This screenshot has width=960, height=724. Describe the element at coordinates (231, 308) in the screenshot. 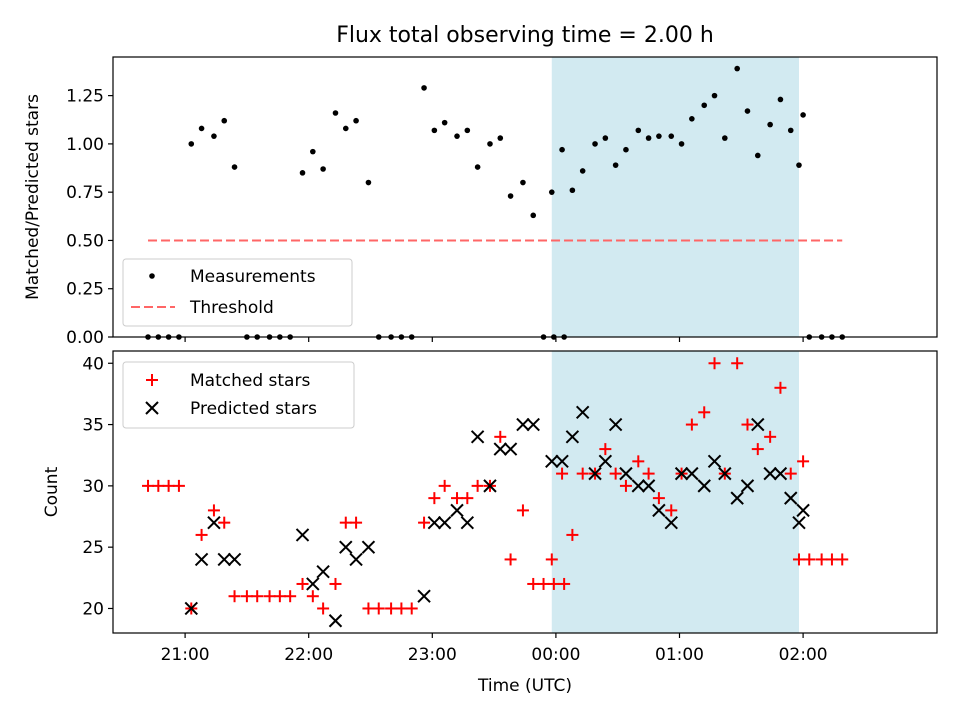

I see `legend-threshold-label: Threshold` at that location.